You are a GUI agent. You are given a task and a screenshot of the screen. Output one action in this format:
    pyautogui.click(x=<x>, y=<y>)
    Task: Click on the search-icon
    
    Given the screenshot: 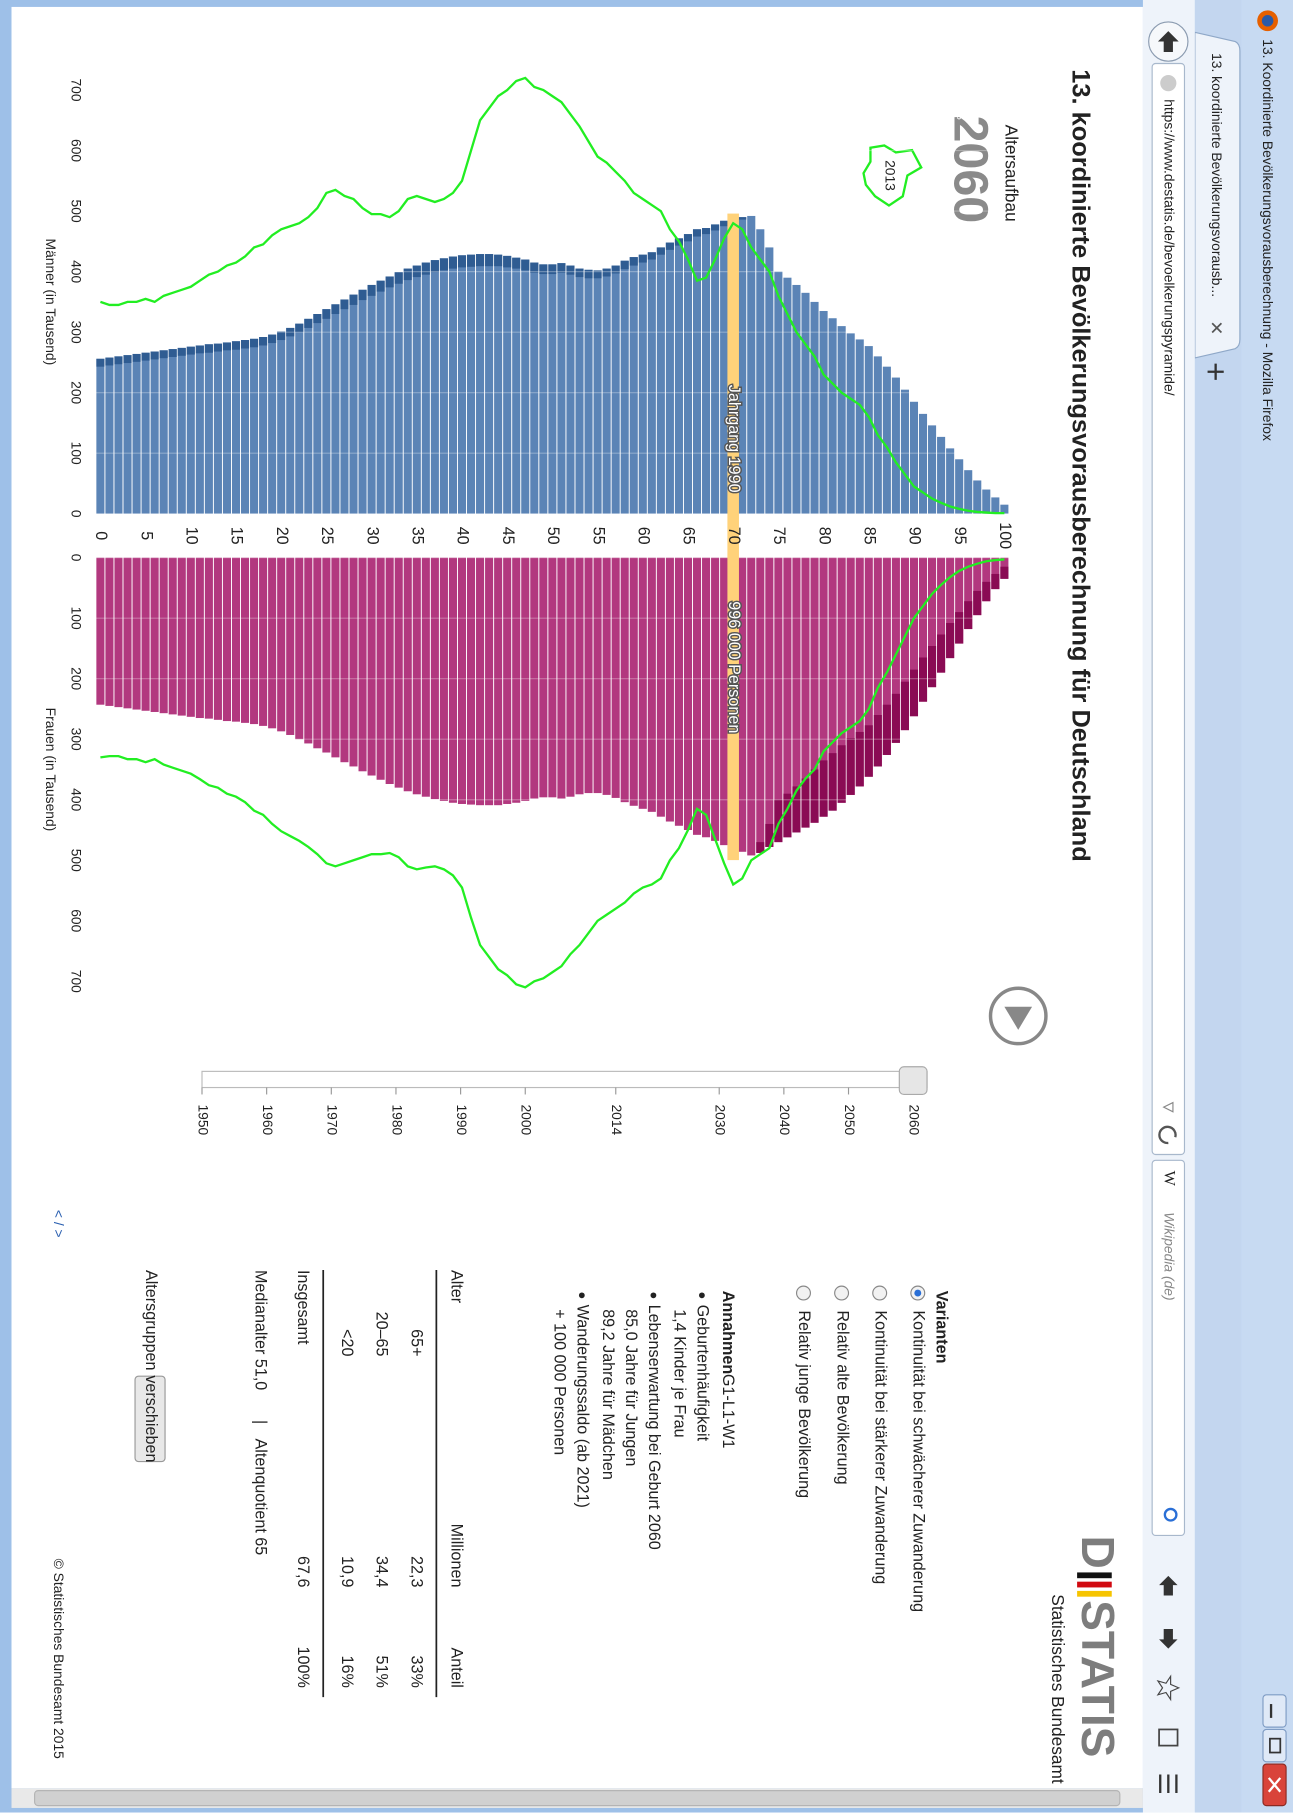 What is the action you would take?
    pyautogui.click(x=1170, y=1514)
    